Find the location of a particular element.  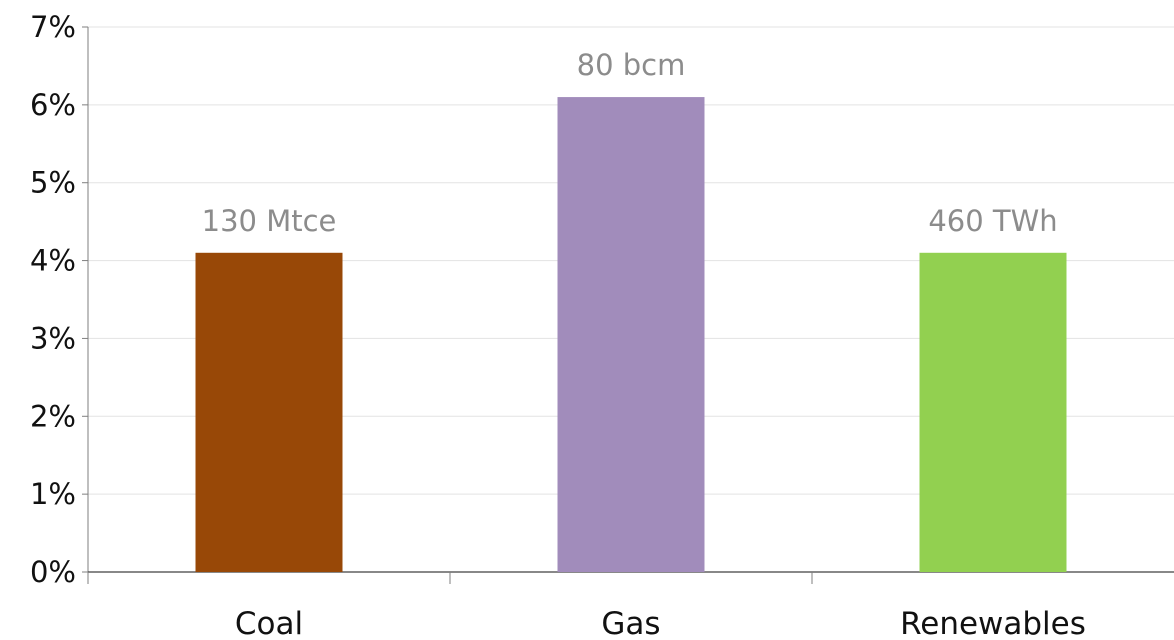

bar-coal is located at coordinates (269, 412).